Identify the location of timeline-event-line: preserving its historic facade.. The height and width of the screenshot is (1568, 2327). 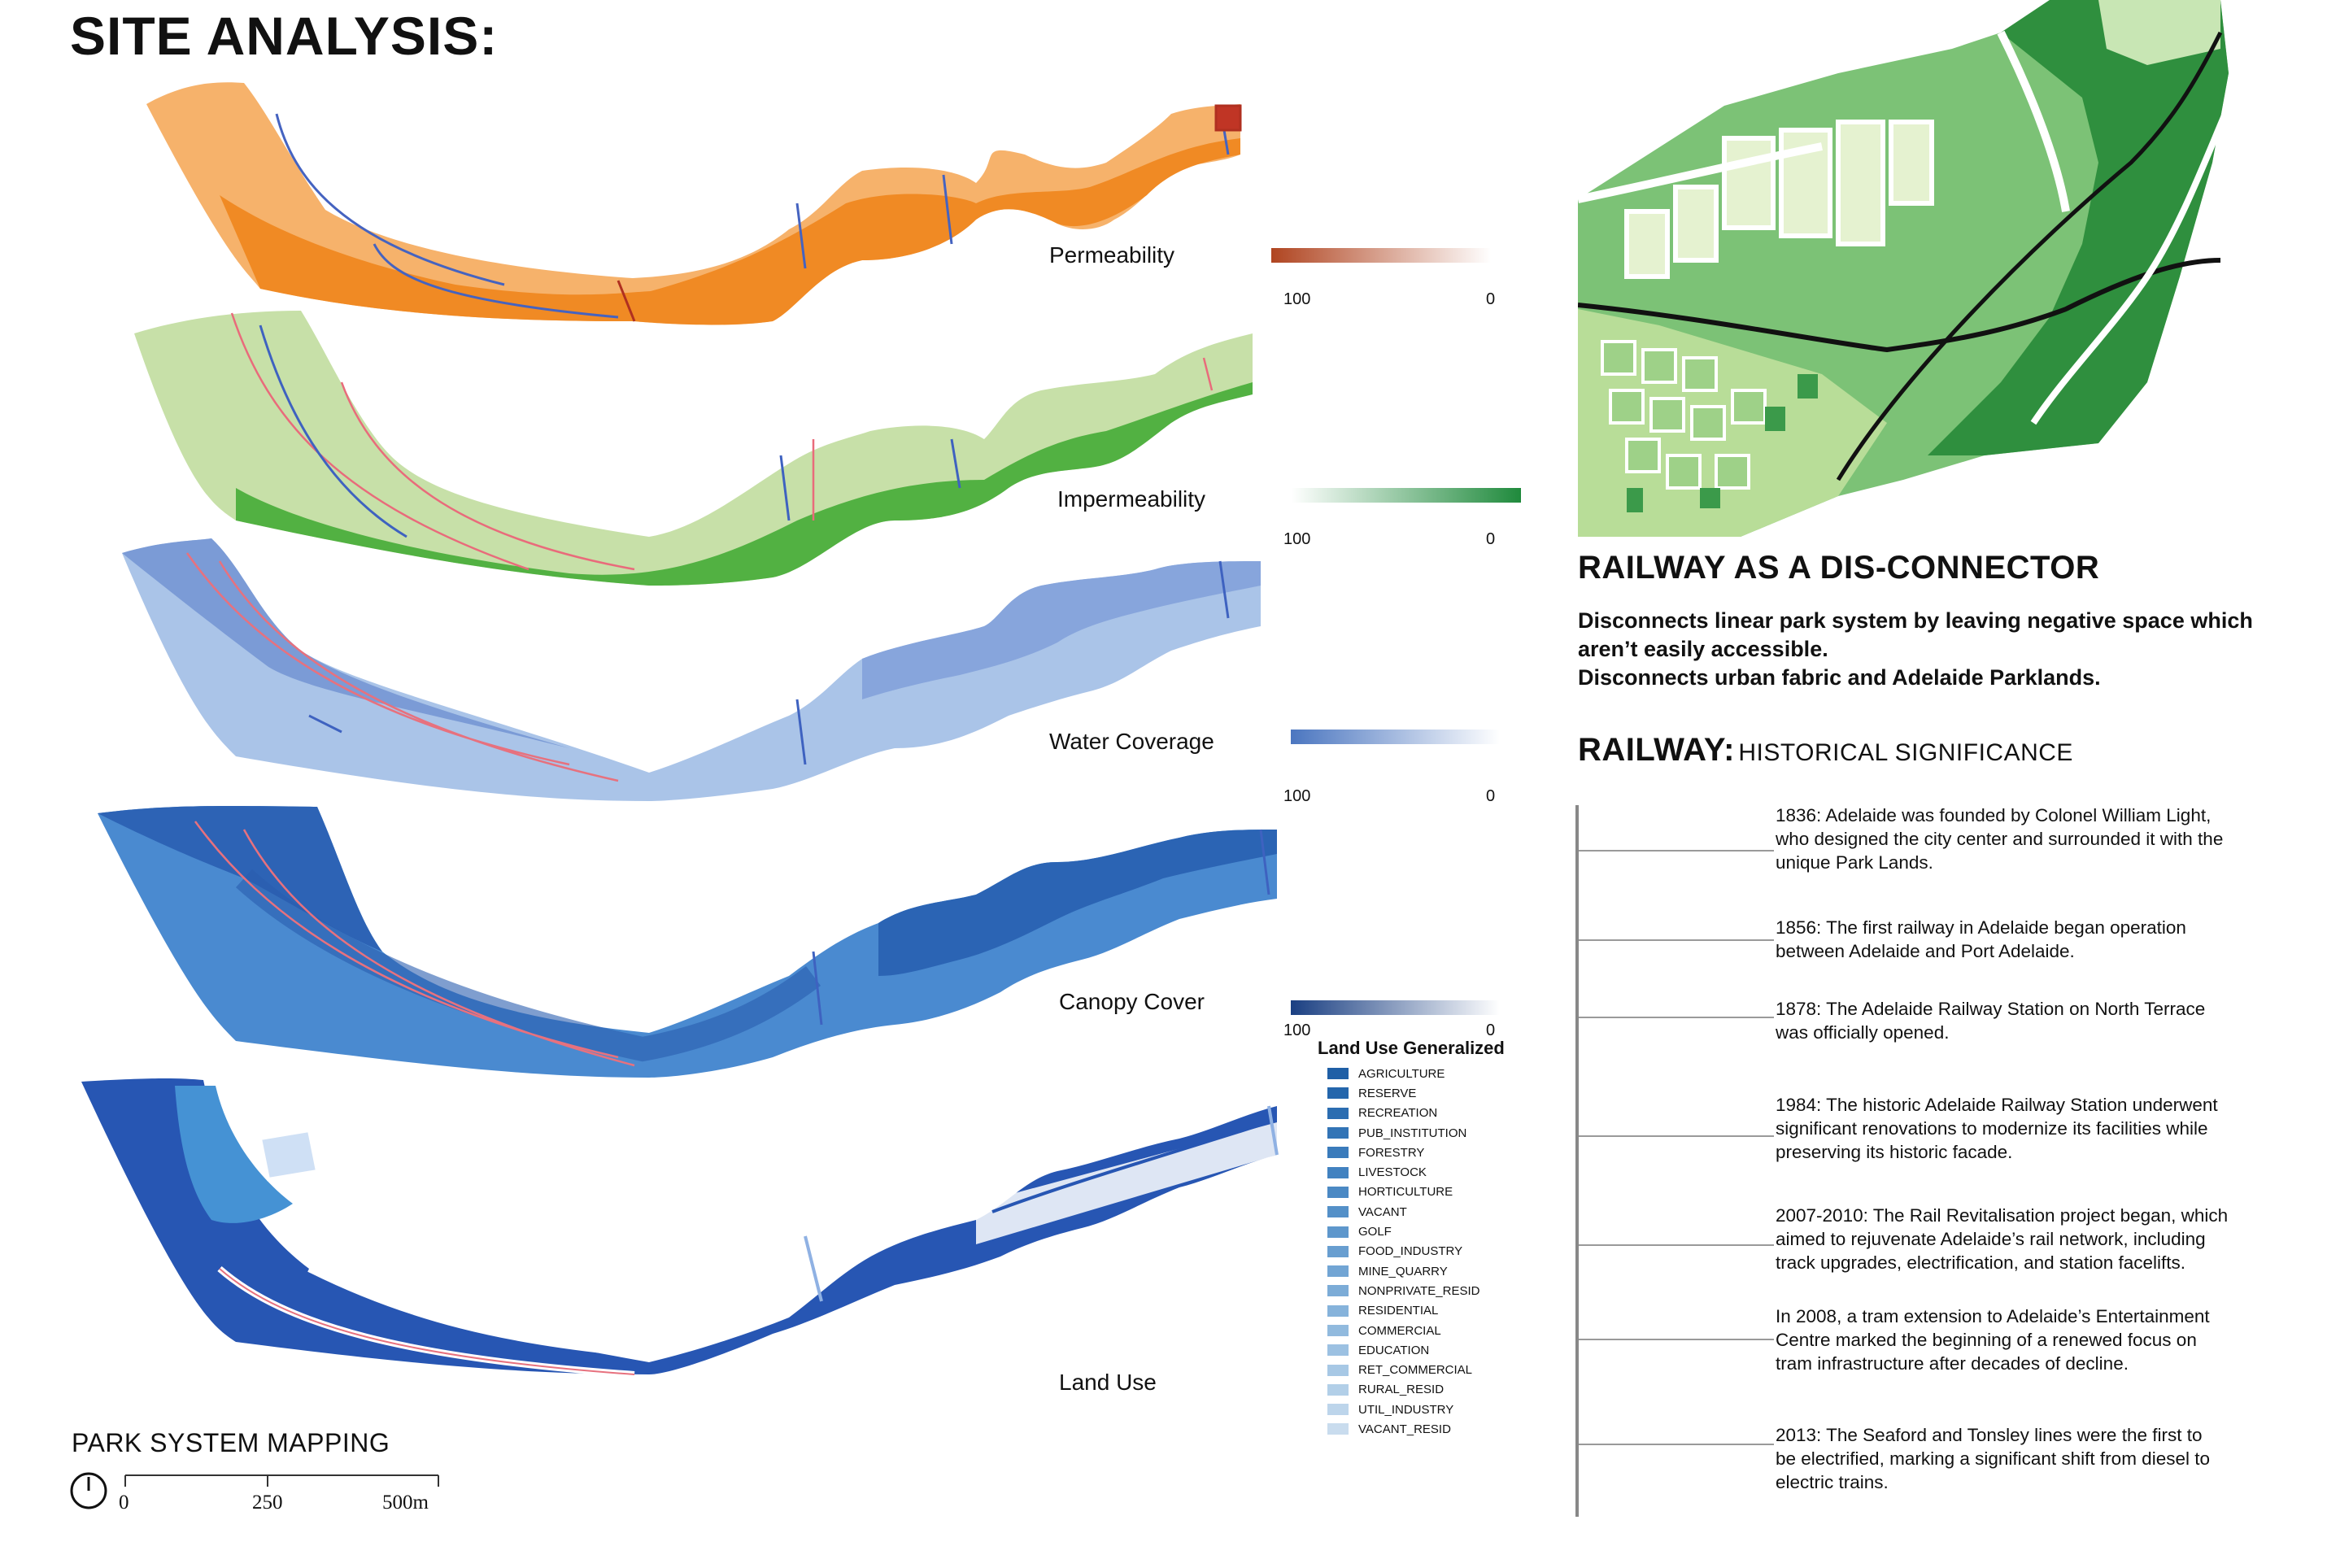
(1894, 1152).